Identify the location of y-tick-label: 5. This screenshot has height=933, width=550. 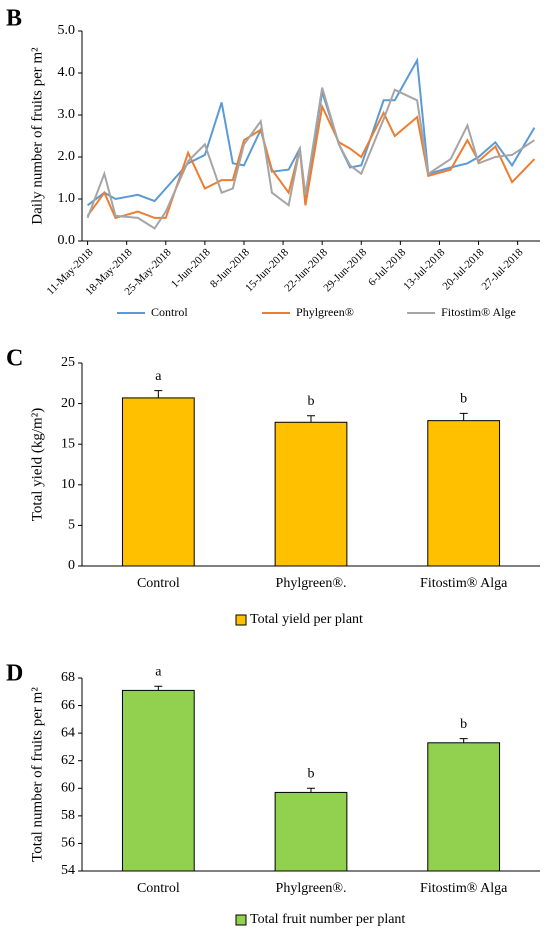
(71, 525).